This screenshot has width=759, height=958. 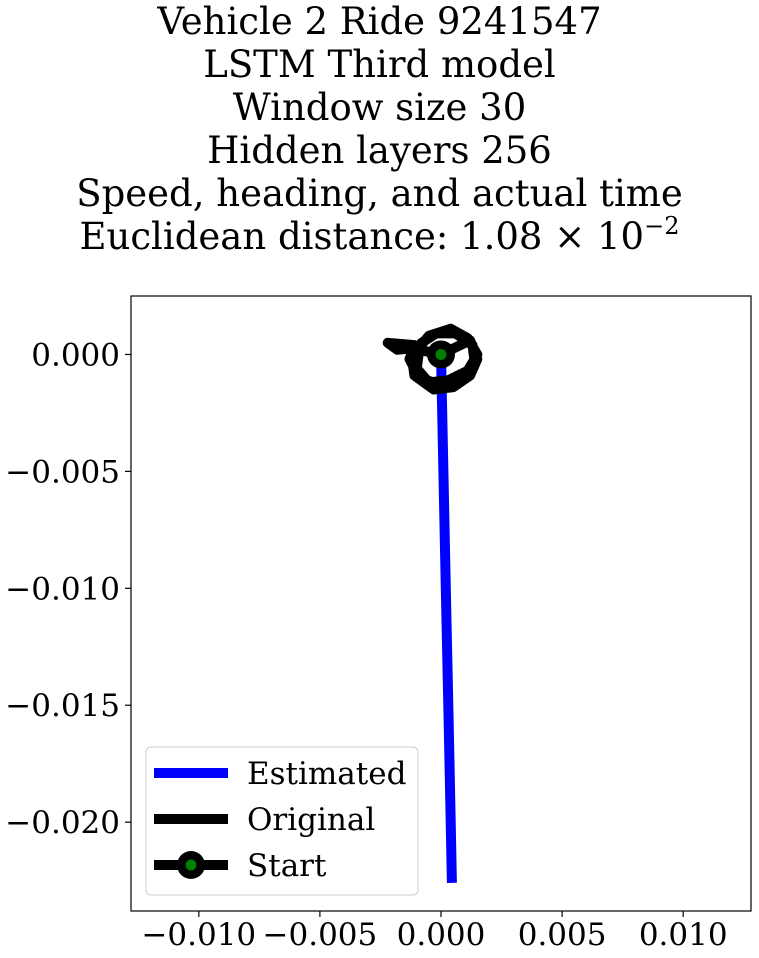 What do you see at coordinates (441, 354) in the screenshot?
I see `start-marker-inner` at bounding box center [441, 354].